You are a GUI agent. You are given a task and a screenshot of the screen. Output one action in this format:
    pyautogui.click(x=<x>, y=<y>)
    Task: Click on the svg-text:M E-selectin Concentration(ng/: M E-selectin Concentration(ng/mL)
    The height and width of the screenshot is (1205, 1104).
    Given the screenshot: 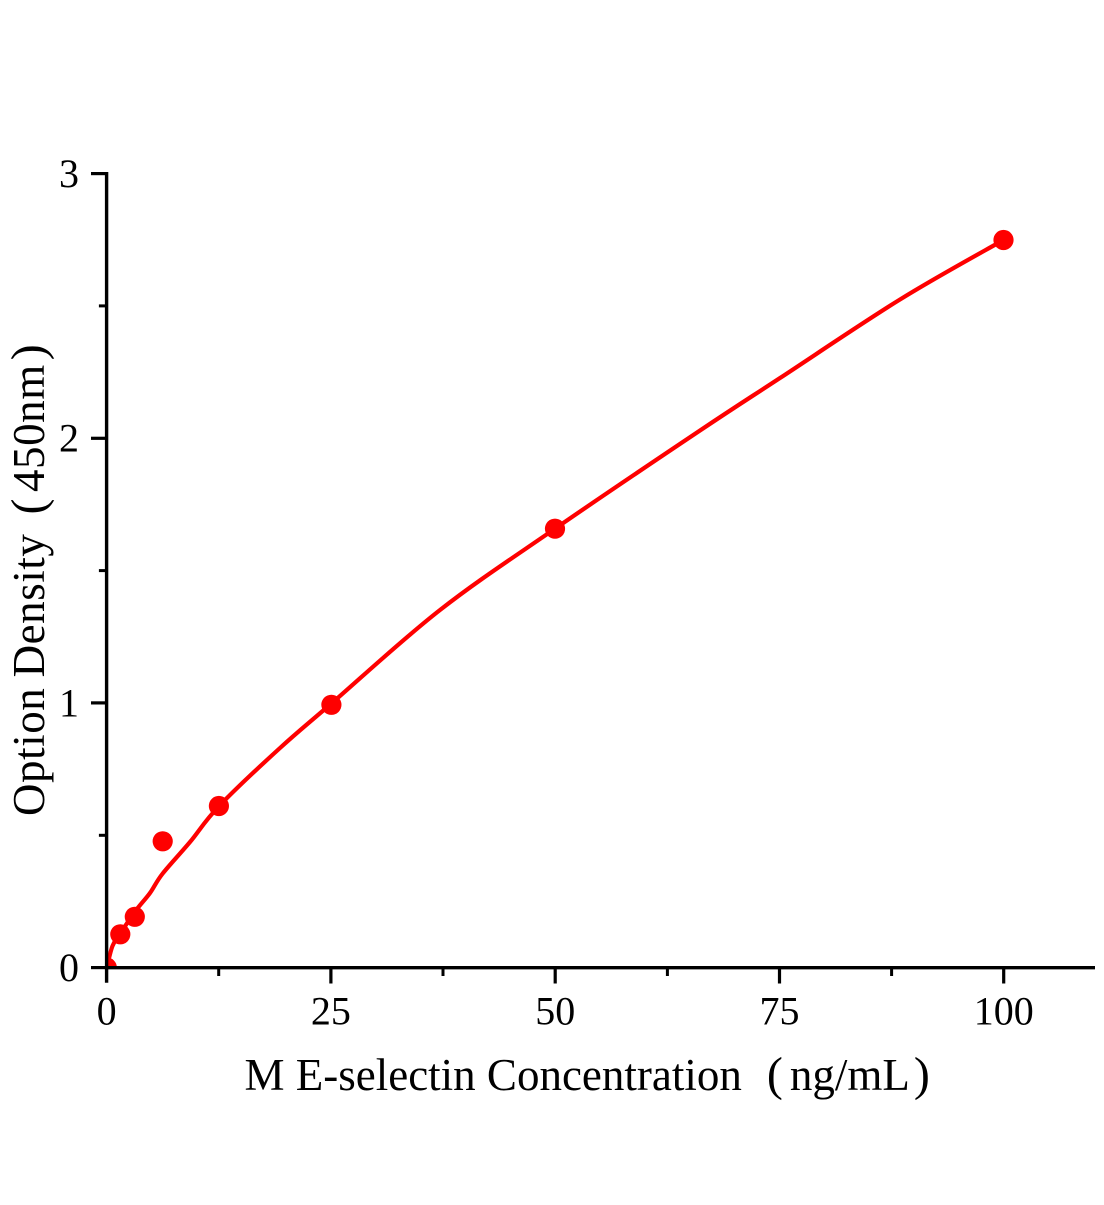 What is the action you would take?
    pyautogui.click(x=587, y=1074)
    